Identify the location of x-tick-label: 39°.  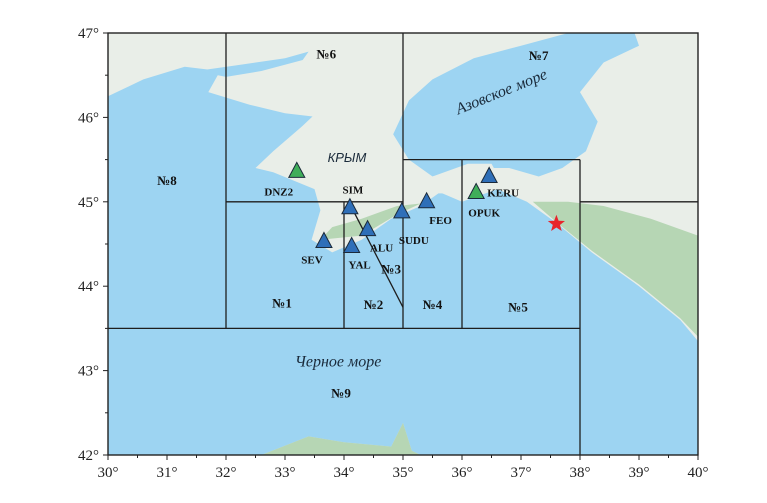
(639, 473).